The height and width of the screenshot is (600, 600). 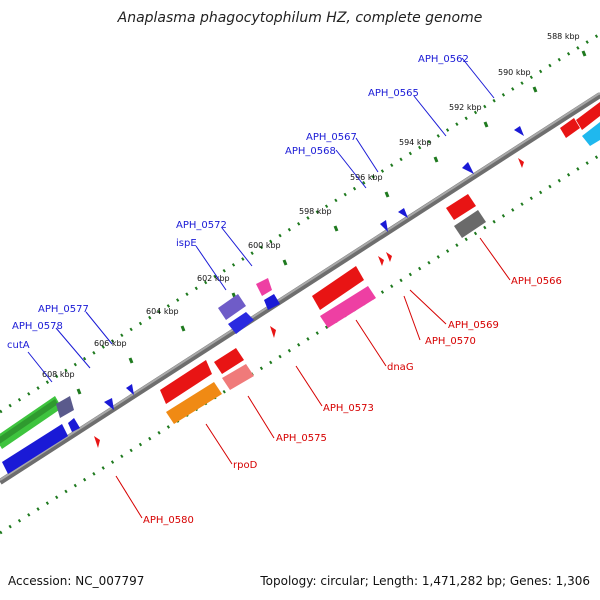 What do you see at coordinates (519, 131) in the screenshot?
I see `gene-APH_0562-feature` at bounding box center [519, 131].